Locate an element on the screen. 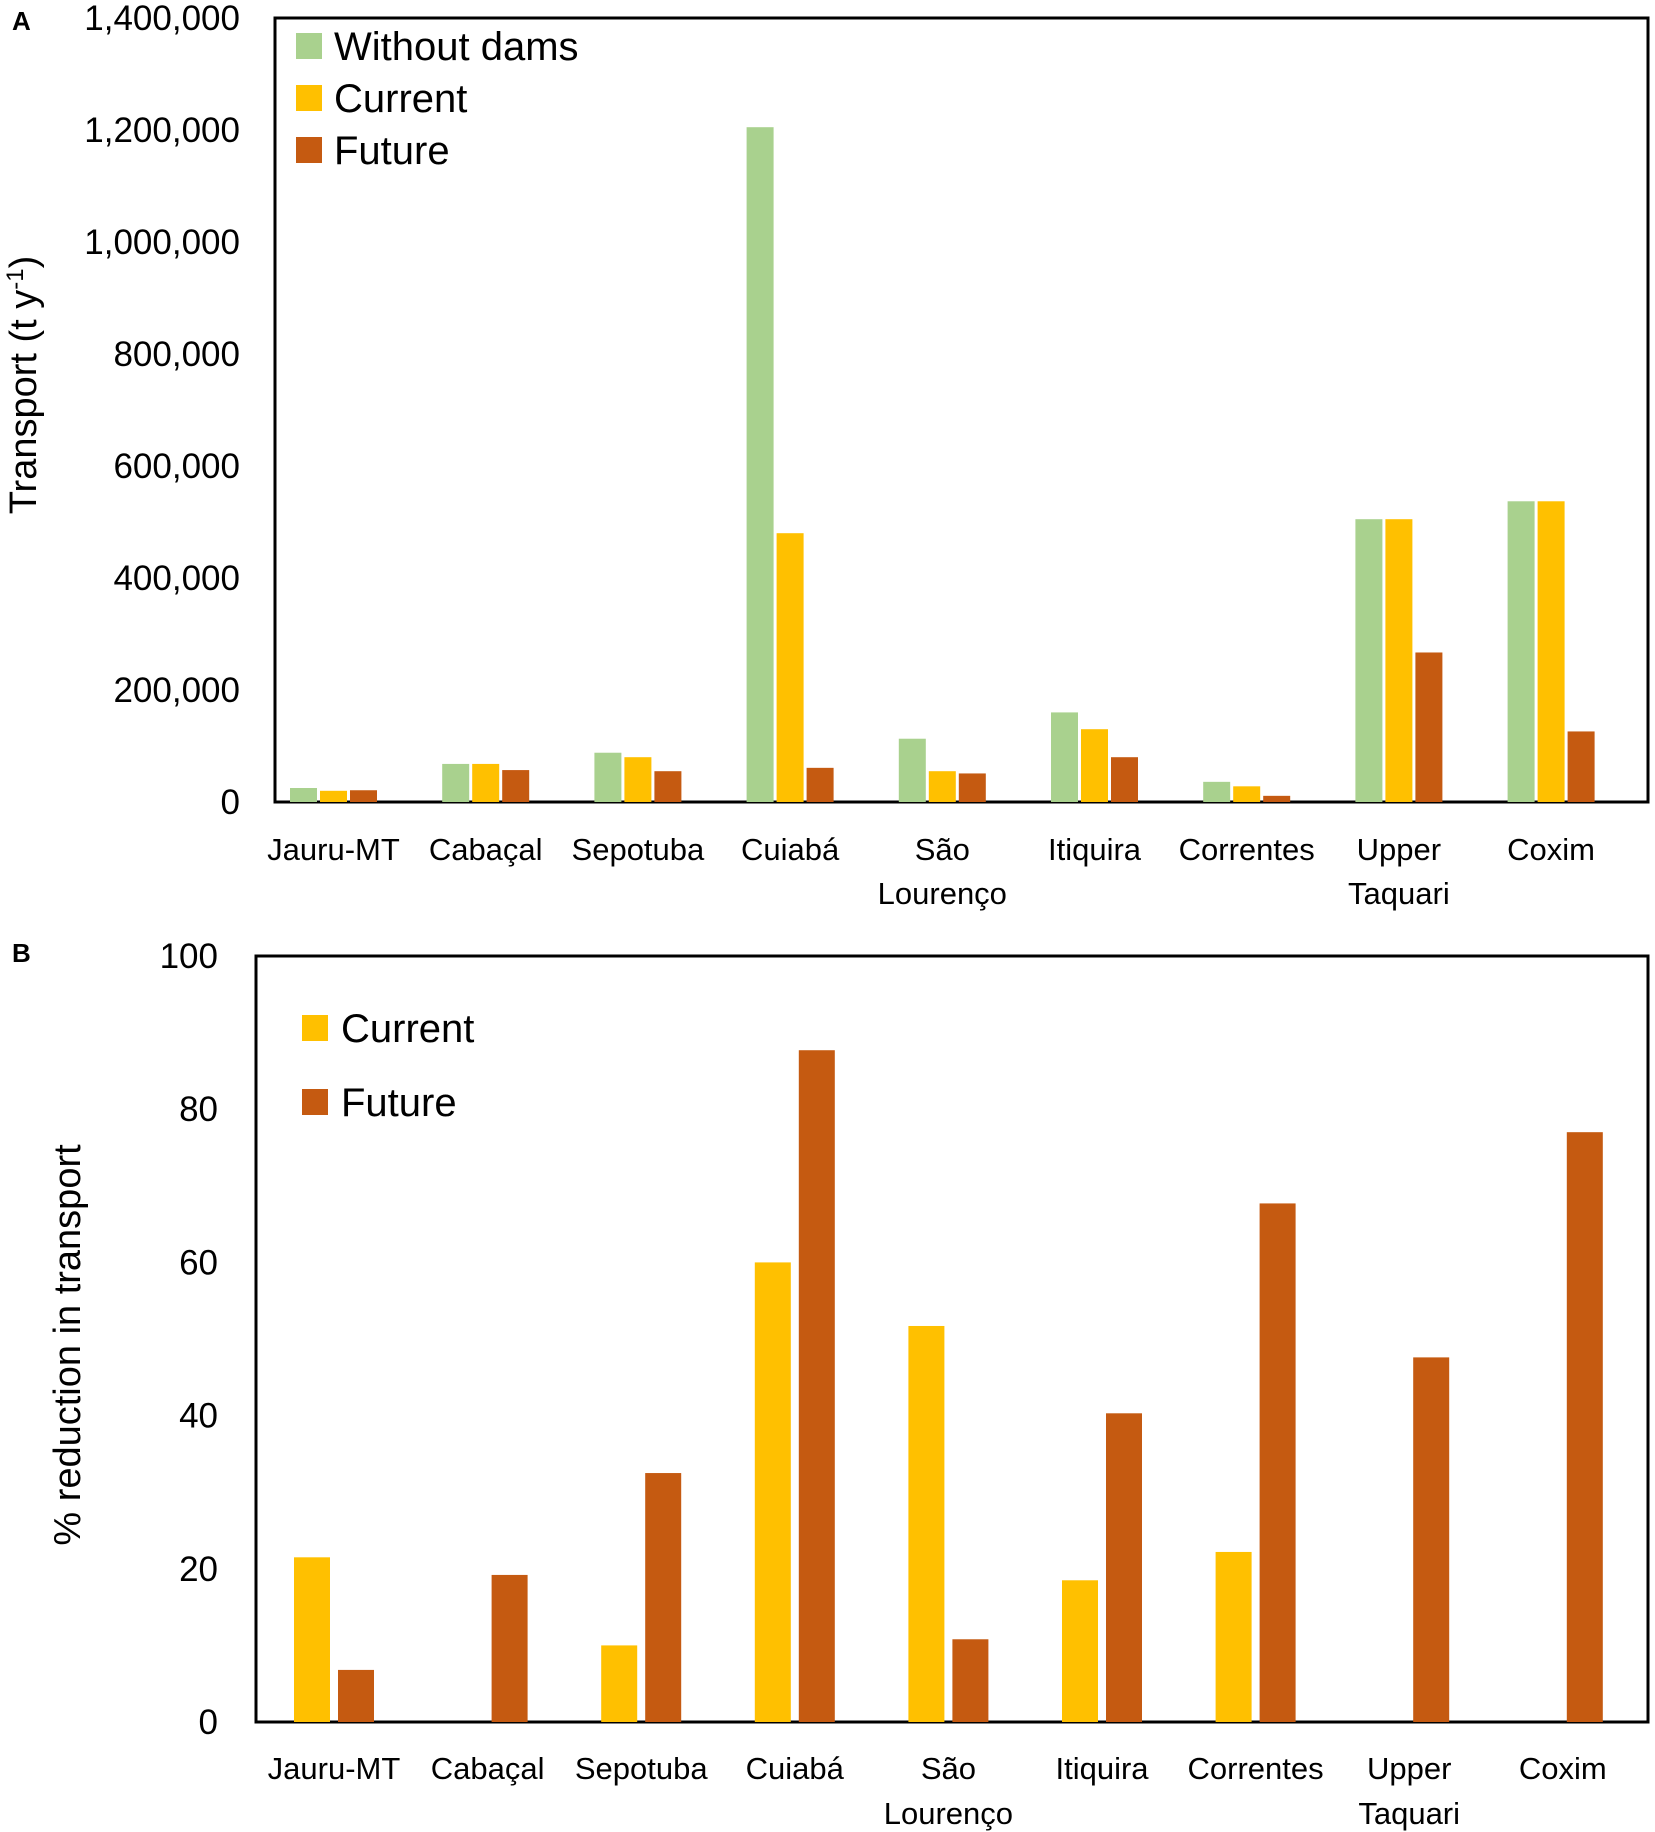  y-axis-title: Transport (t y-1) is located at coordinates (24, 385).